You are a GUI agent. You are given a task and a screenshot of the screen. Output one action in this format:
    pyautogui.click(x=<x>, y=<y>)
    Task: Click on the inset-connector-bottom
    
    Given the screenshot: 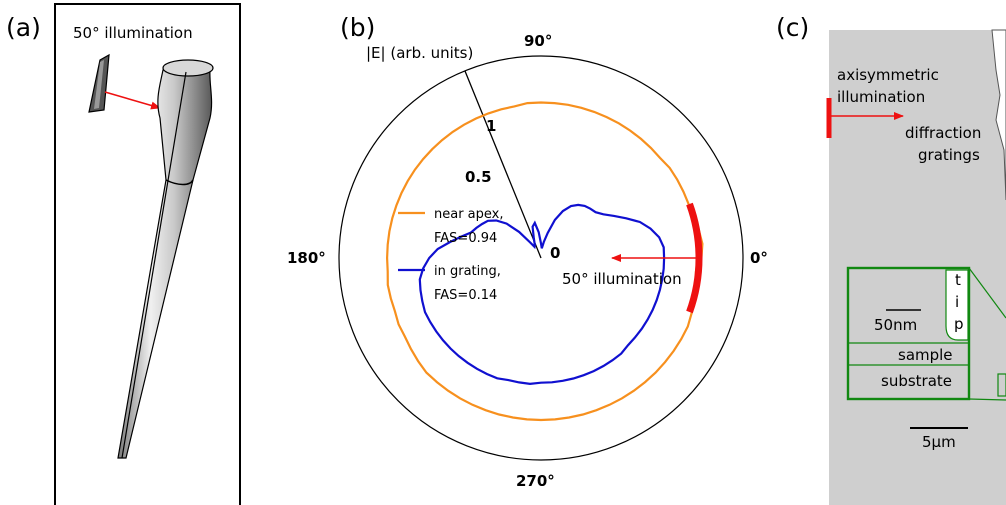 What is the action you would take?
    pyautogui.click(x=987, y=399)
    